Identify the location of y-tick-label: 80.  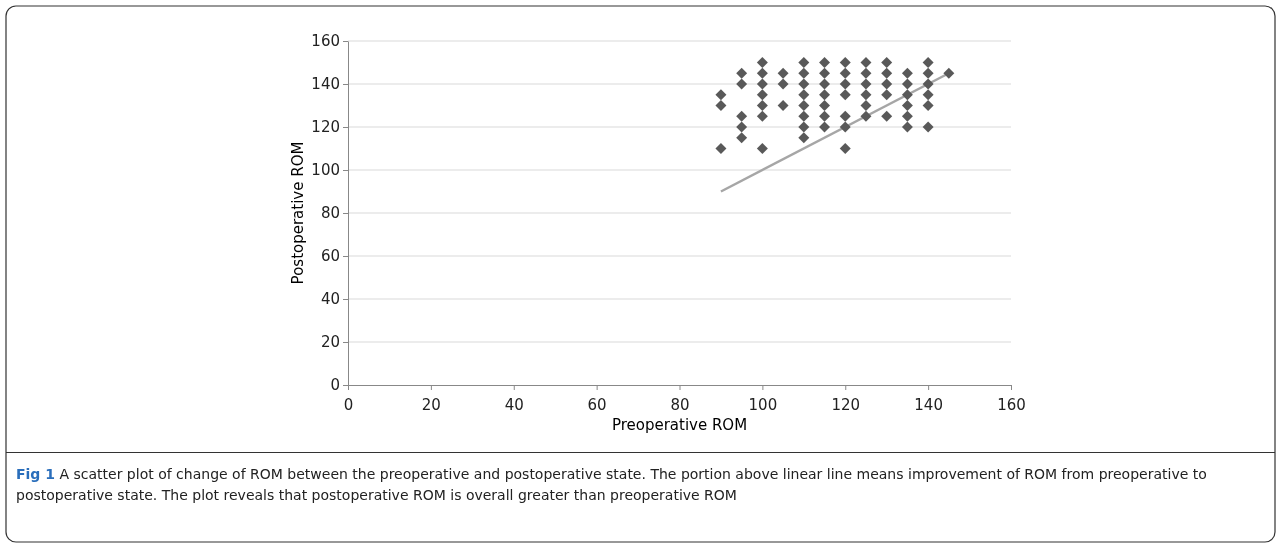
(330, 213).